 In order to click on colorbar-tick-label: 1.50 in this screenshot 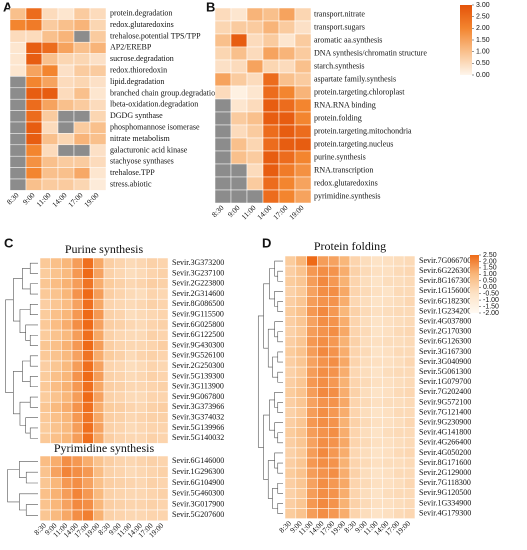, I will do `click(483, 40)`.